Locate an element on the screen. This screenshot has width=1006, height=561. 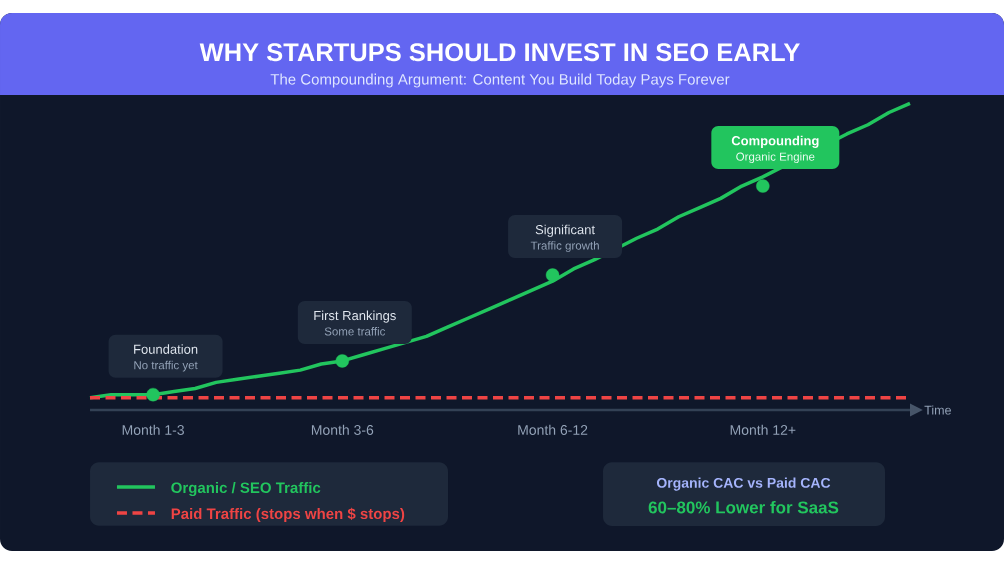
annotation: First Rankings is located at coordinates (355, 316).